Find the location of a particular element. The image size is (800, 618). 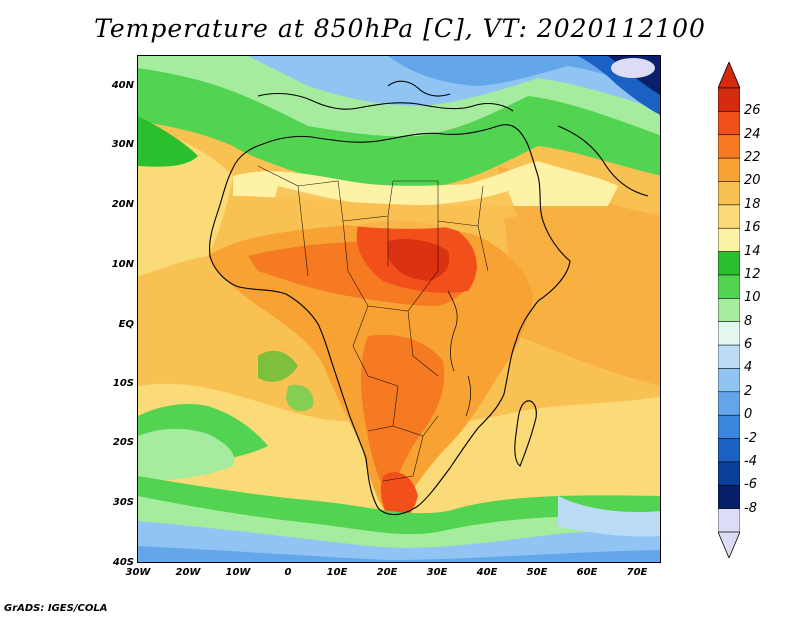

colorbar-tick-label: -6 is located at coordinates (750, 485).